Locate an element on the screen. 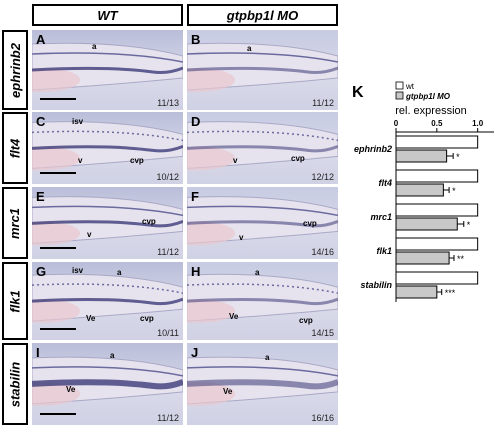 This screenshot has width=500, height=432. x-tick-label: 1.0 is located at coordinates (478, 123).